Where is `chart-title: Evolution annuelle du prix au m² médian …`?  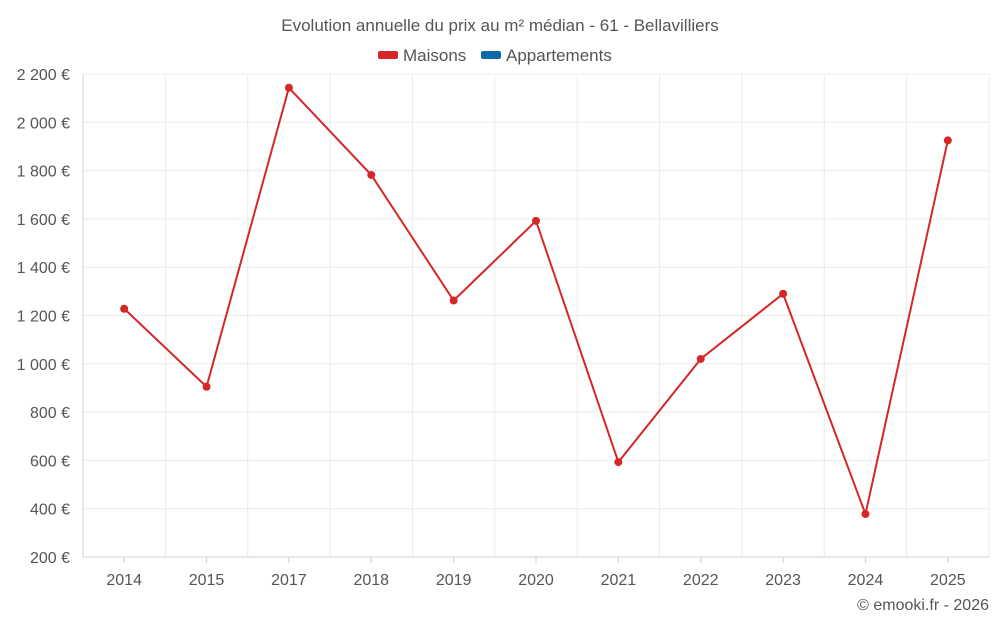
chart-title: Evolution annuelle du prix au m² médian … is located at coordinates (500, 25).